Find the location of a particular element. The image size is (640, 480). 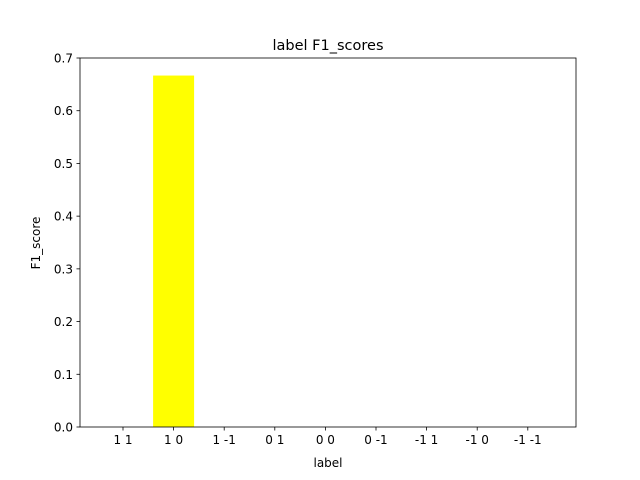

y-tick-label-0: 0.0 is located at coordinates (63, 428).